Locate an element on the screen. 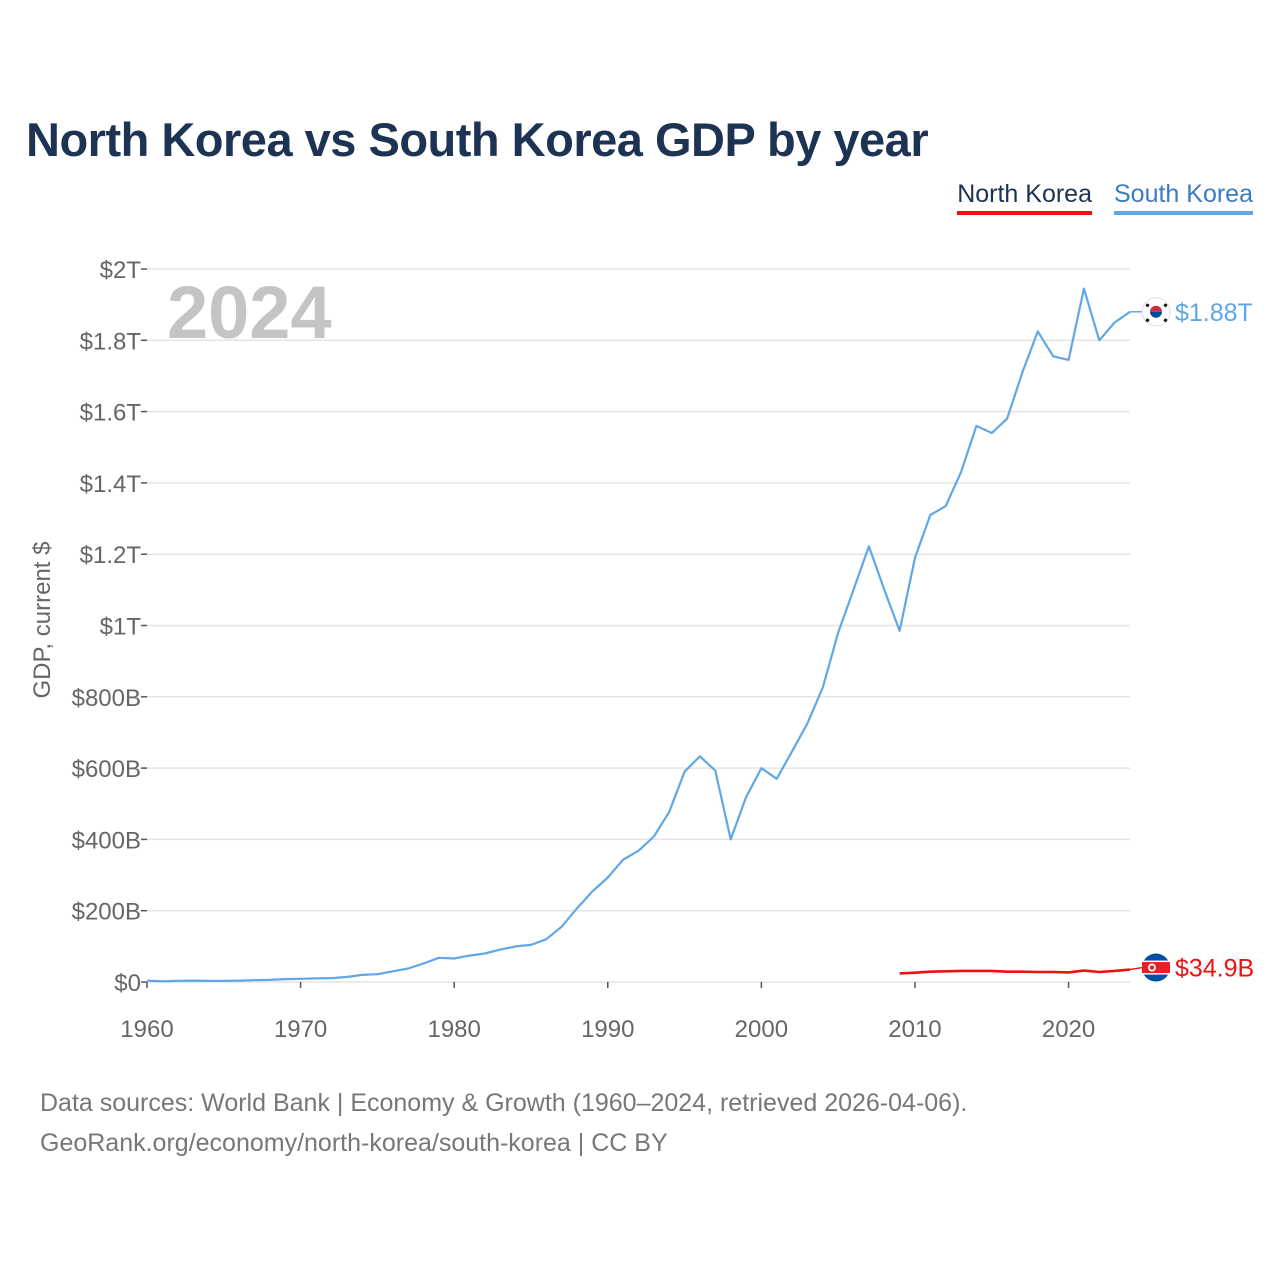 This screenshot has width=1280, height=1280. x-axis-ticks: 1960 1970 1980 1990 2000 2010 2020 is located at coordinates (607, 1012).